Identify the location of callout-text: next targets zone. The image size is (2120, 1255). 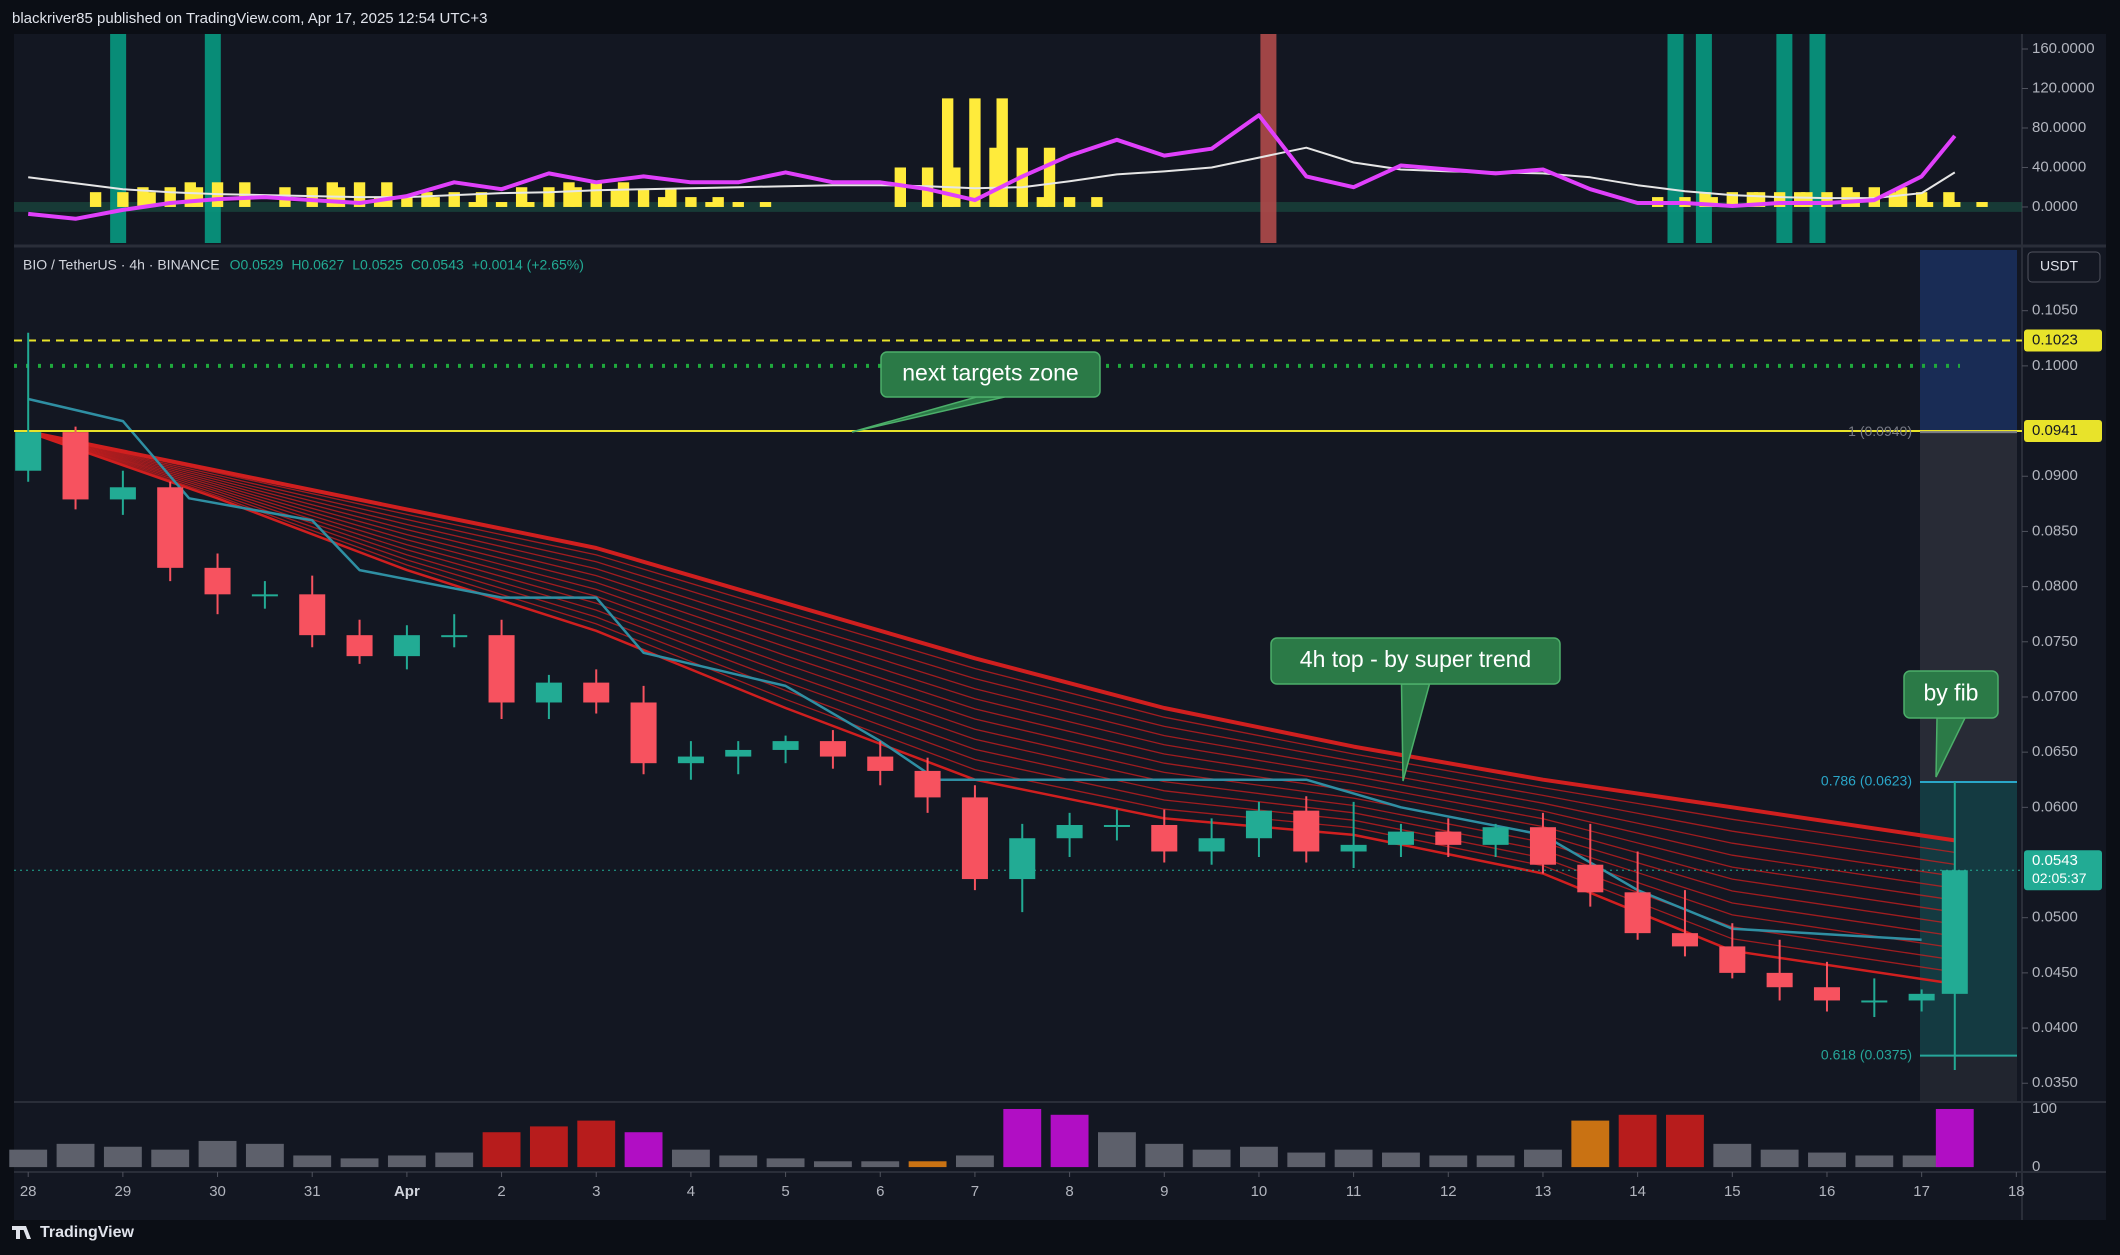
(990, 373).